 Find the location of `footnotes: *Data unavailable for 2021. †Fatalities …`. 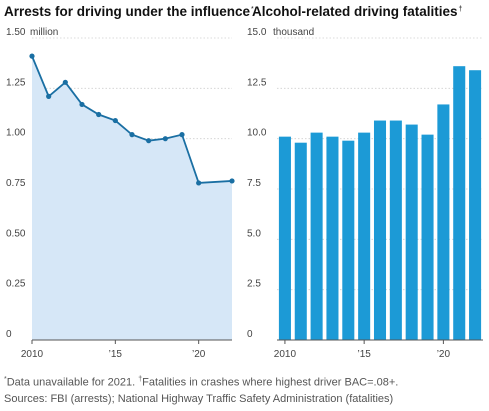

footnotes: *Data unavailable for 2021. †Fatalities … is located at coordinates (244, 389).